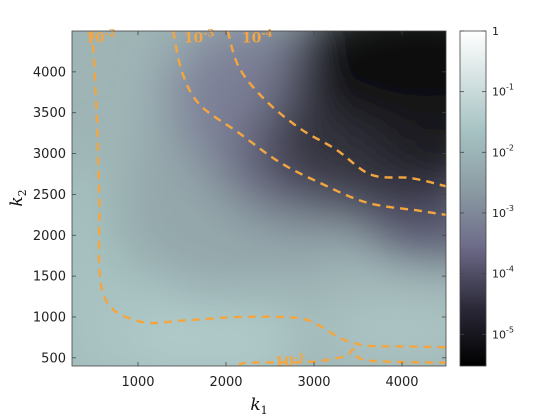  What do you see at coordinates (199, 38) in the screenshot?
I see `contour-label: 10-3` at bounding box center [199, 38].